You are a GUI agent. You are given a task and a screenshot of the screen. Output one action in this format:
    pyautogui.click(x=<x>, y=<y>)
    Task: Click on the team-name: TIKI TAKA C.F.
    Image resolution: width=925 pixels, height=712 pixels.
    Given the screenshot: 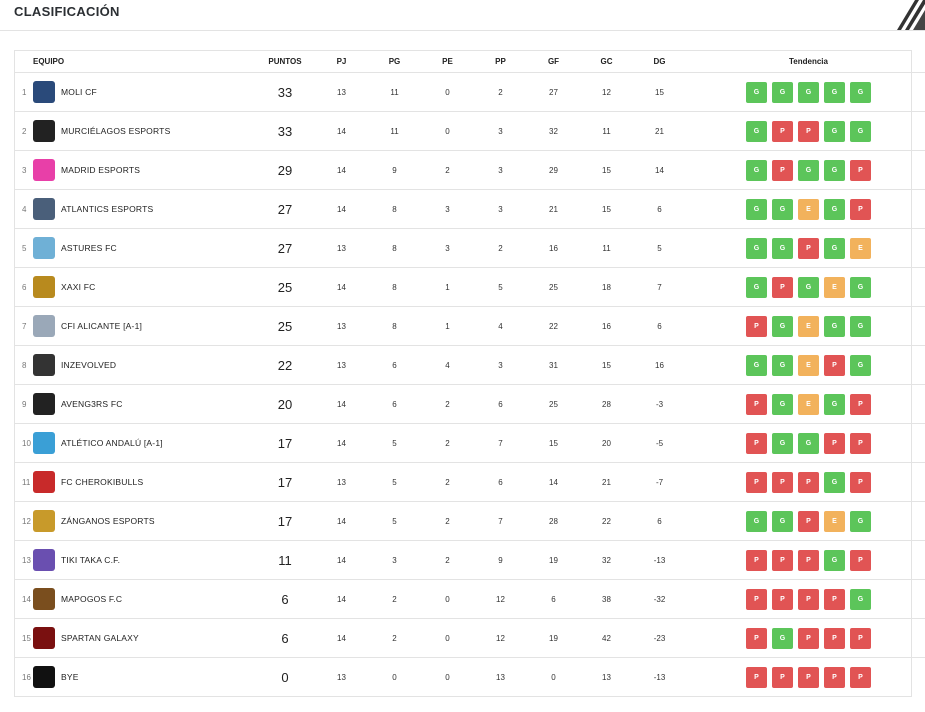 What is the action you would take?
    pyautogui.click(x=91, y=560)
    